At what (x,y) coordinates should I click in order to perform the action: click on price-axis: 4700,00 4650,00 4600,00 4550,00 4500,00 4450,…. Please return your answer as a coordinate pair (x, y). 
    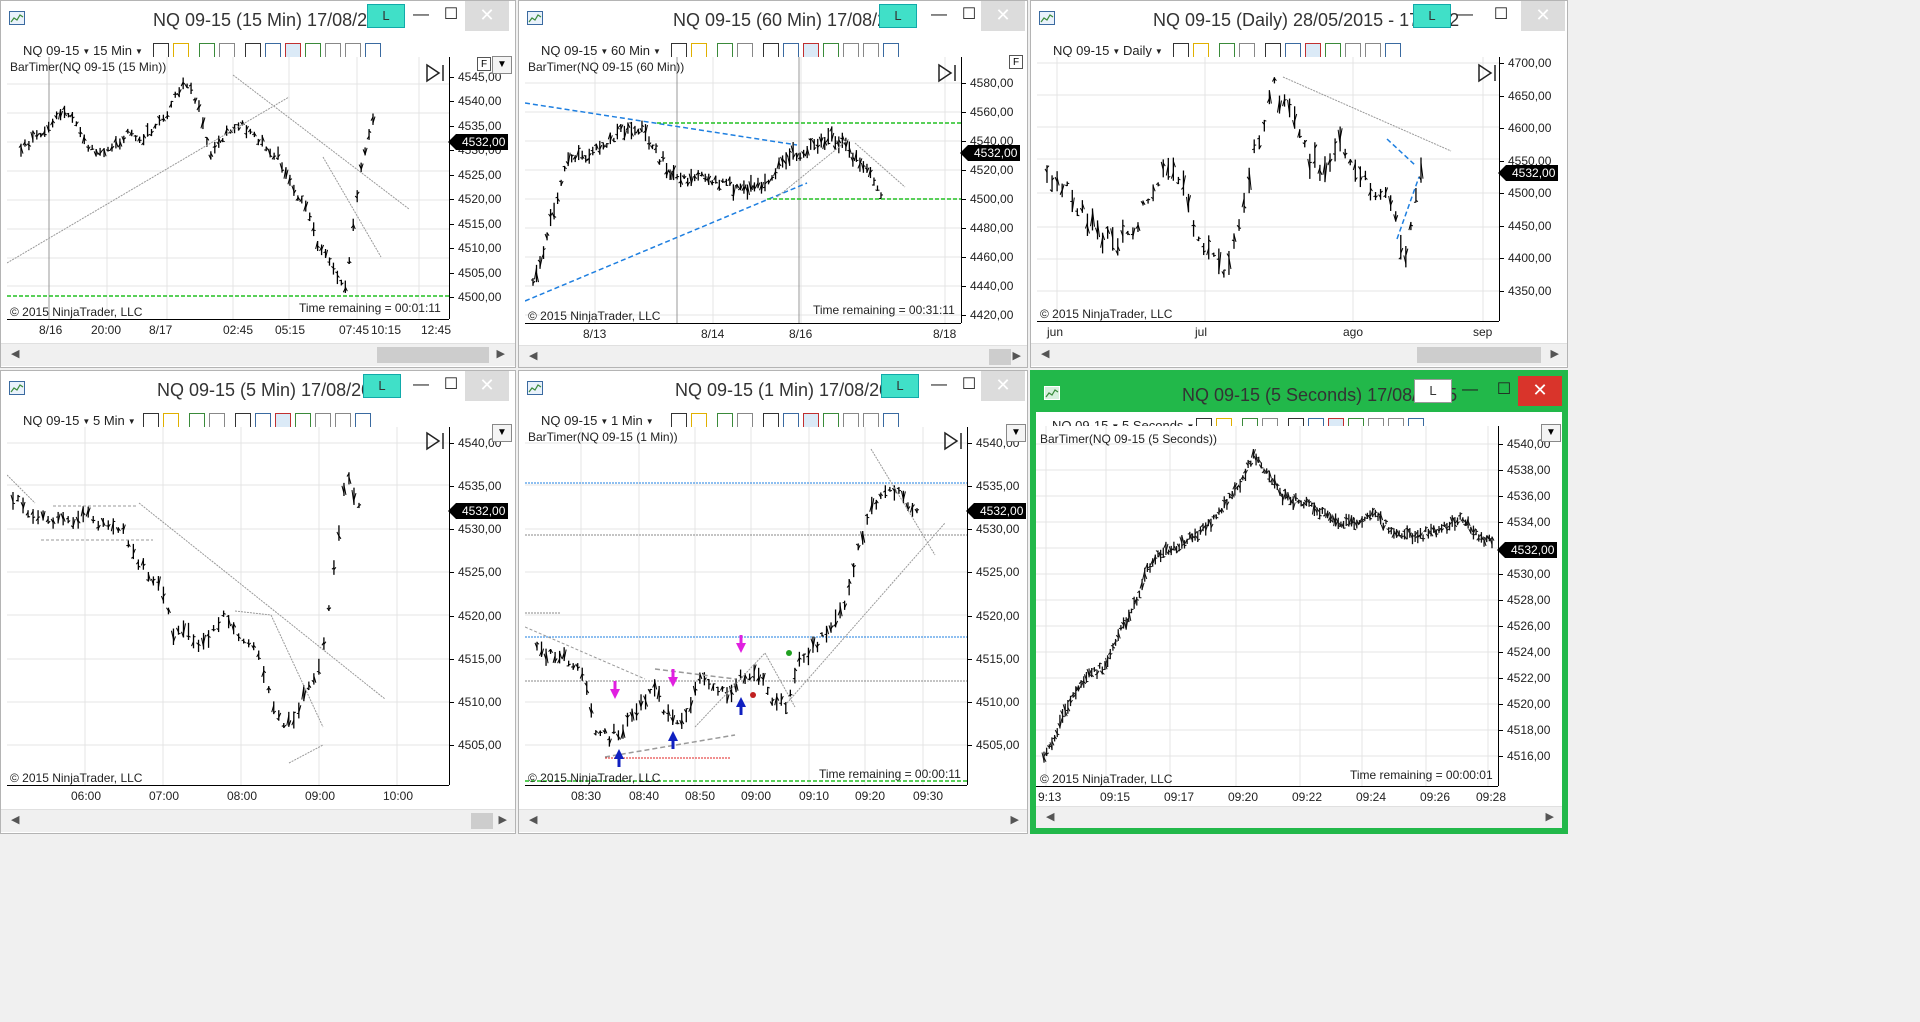
    Looking at the image, I should click on (1532, 188).